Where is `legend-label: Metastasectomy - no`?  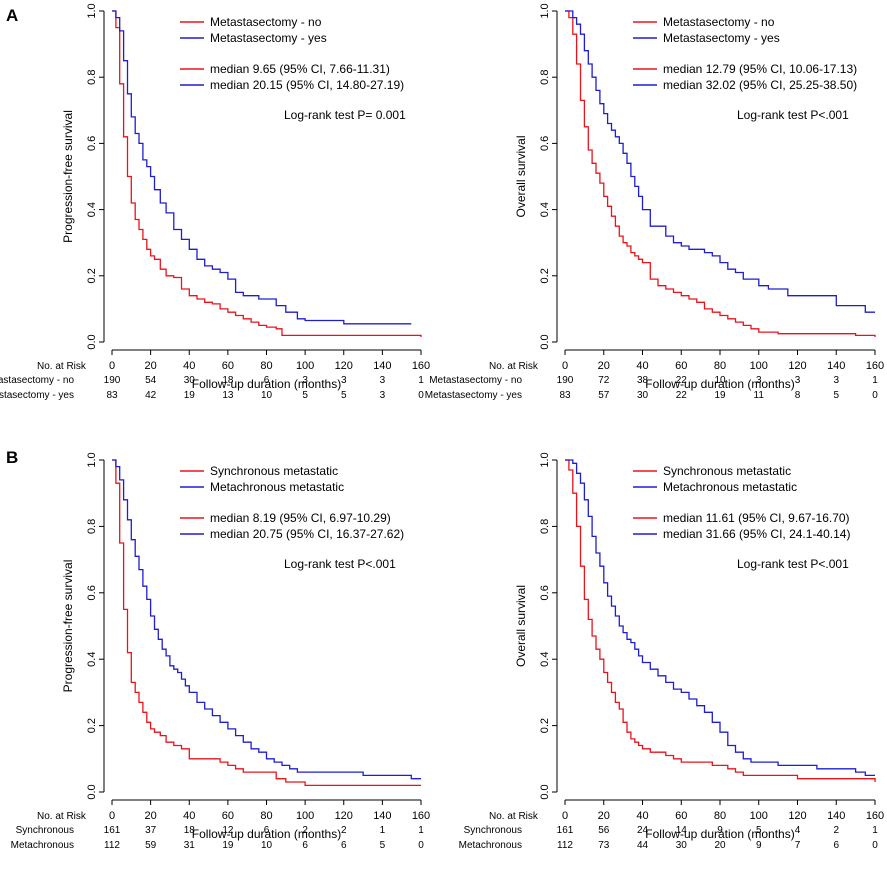
legend-label: Metastasectomy - no is located at coordinates (266, 22).